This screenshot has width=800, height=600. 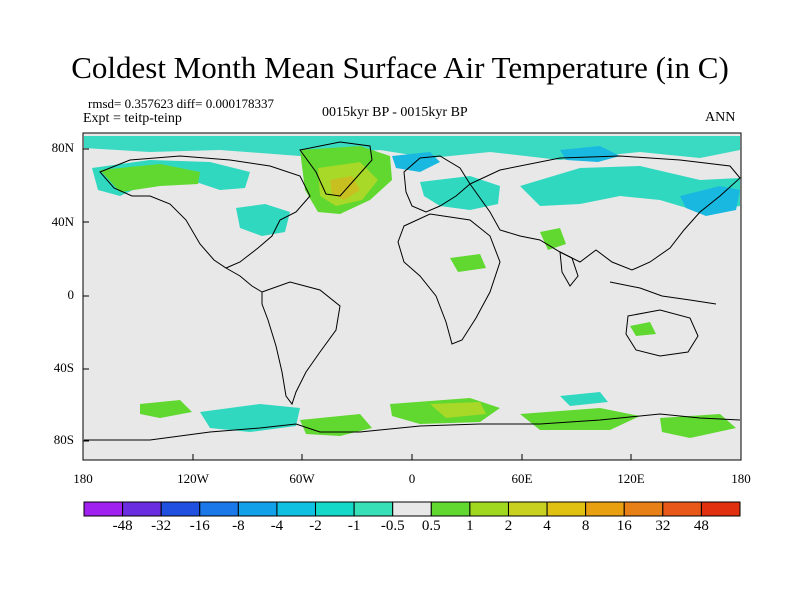 What do you see at coordinates (663, 293) in the screenshot?
I see `maritime-asia-coast` at bounding box center [663, 293].